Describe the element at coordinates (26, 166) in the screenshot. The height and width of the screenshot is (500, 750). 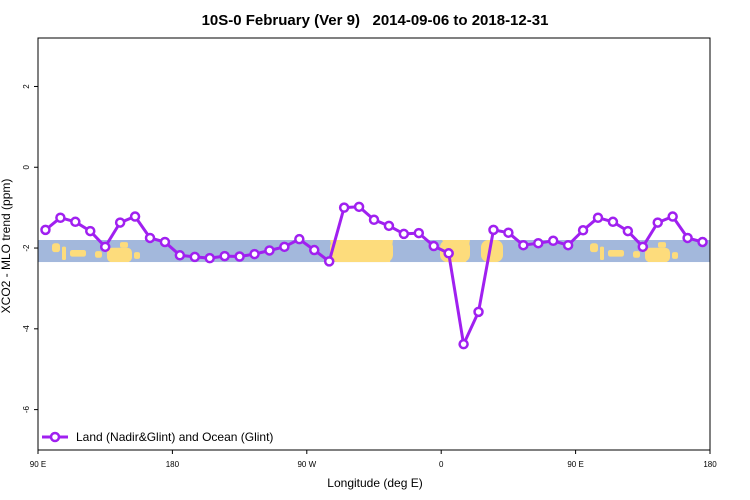
I see `y-tick-label: 0` at that location.